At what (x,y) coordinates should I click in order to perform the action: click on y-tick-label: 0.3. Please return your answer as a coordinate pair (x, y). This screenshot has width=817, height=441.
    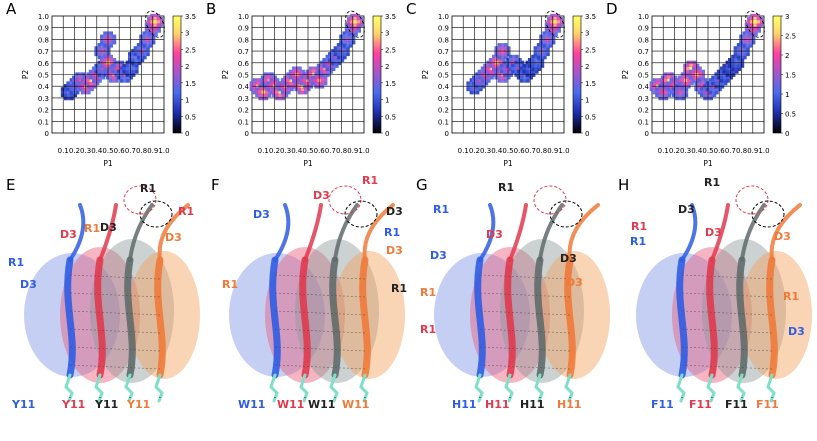
    Looking at the image, I should click on (243, 99).